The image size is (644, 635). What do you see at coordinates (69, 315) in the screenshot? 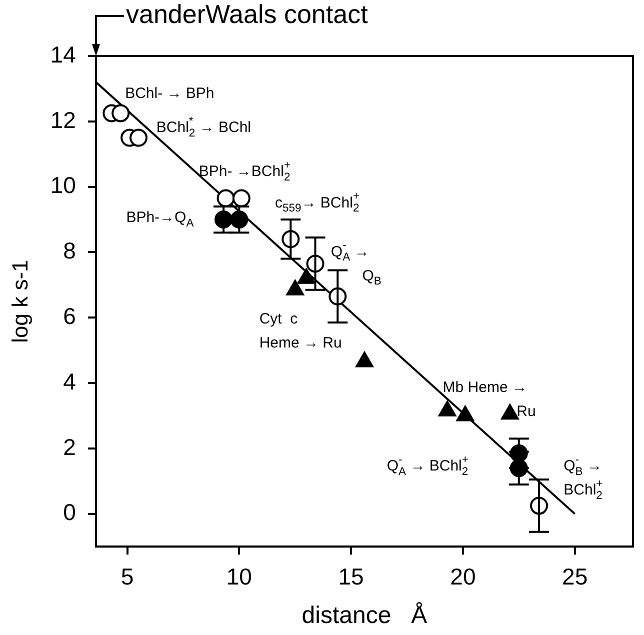
I see `y-tick-label: 6` at bounding box center [69, 315].